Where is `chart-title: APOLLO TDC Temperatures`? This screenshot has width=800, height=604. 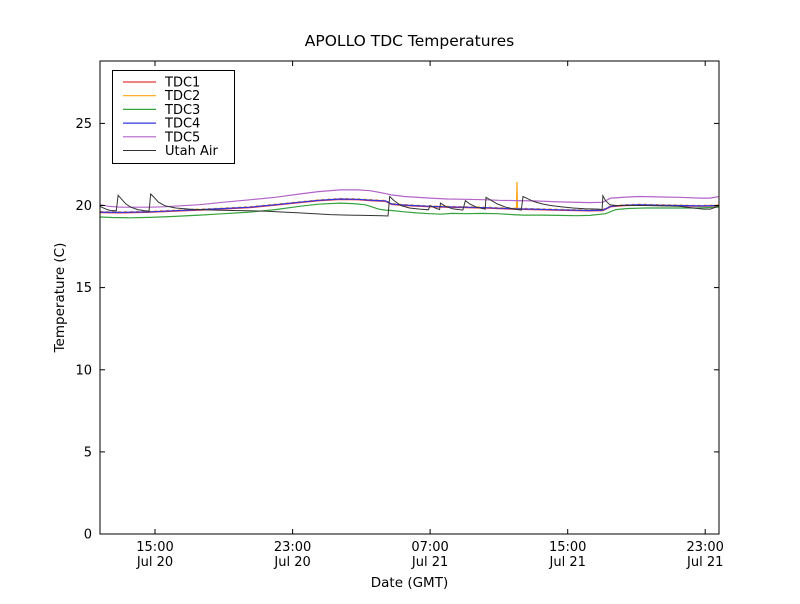
chart-title: APOLLO TDC Temperatures is located at coordinates (409, 41).